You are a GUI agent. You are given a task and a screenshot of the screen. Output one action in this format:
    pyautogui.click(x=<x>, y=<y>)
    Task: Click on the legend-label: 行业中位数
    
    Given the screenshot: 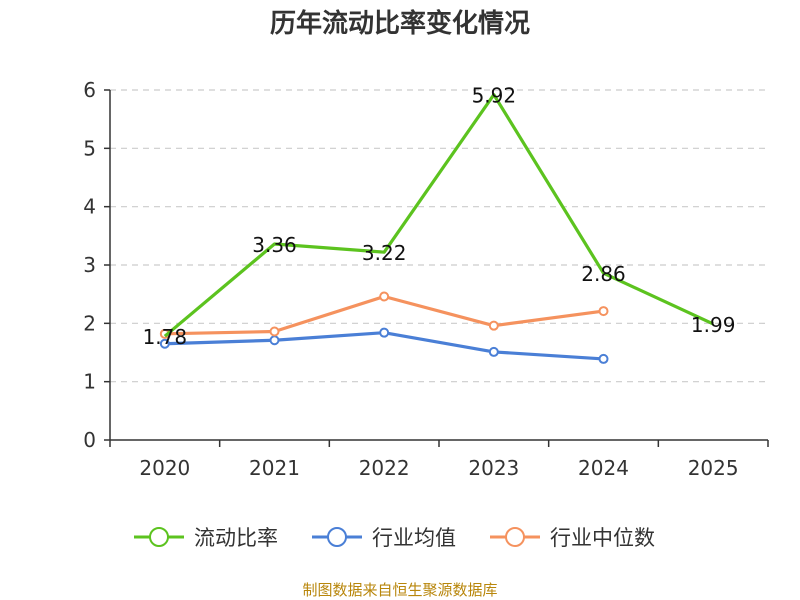 What is the action you would take?
    pyautogui.click(x=602, y=538)
    